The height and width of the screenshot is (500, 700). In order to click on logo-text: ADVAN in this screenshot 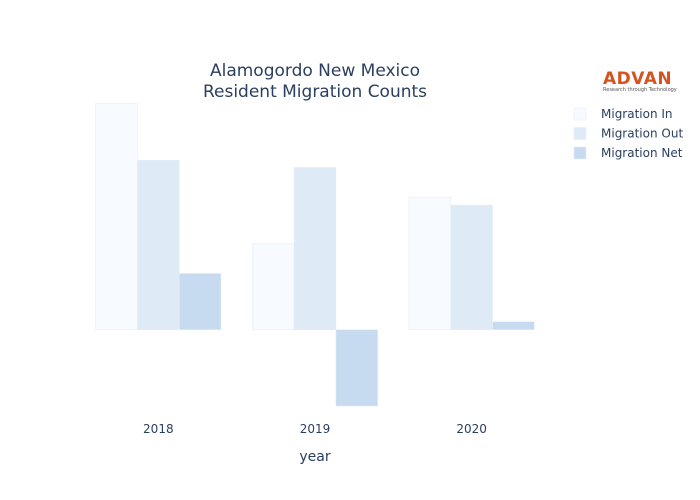, I will do `click(637, 79)`.